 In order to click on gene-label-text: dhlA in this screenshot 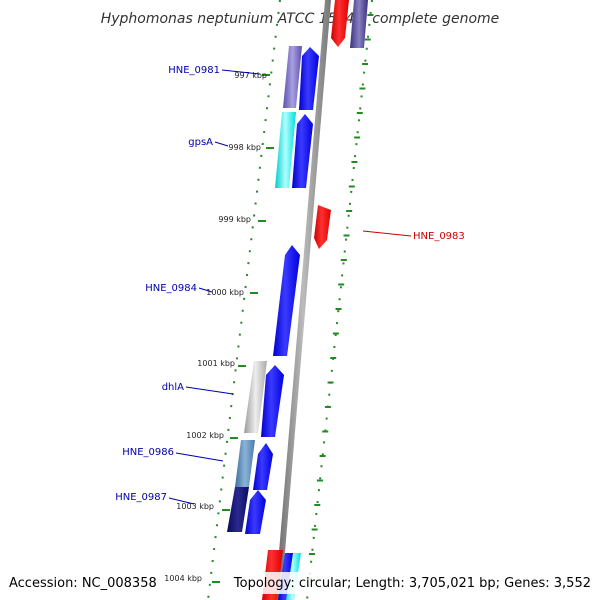, I will do `click(173, 387)`.